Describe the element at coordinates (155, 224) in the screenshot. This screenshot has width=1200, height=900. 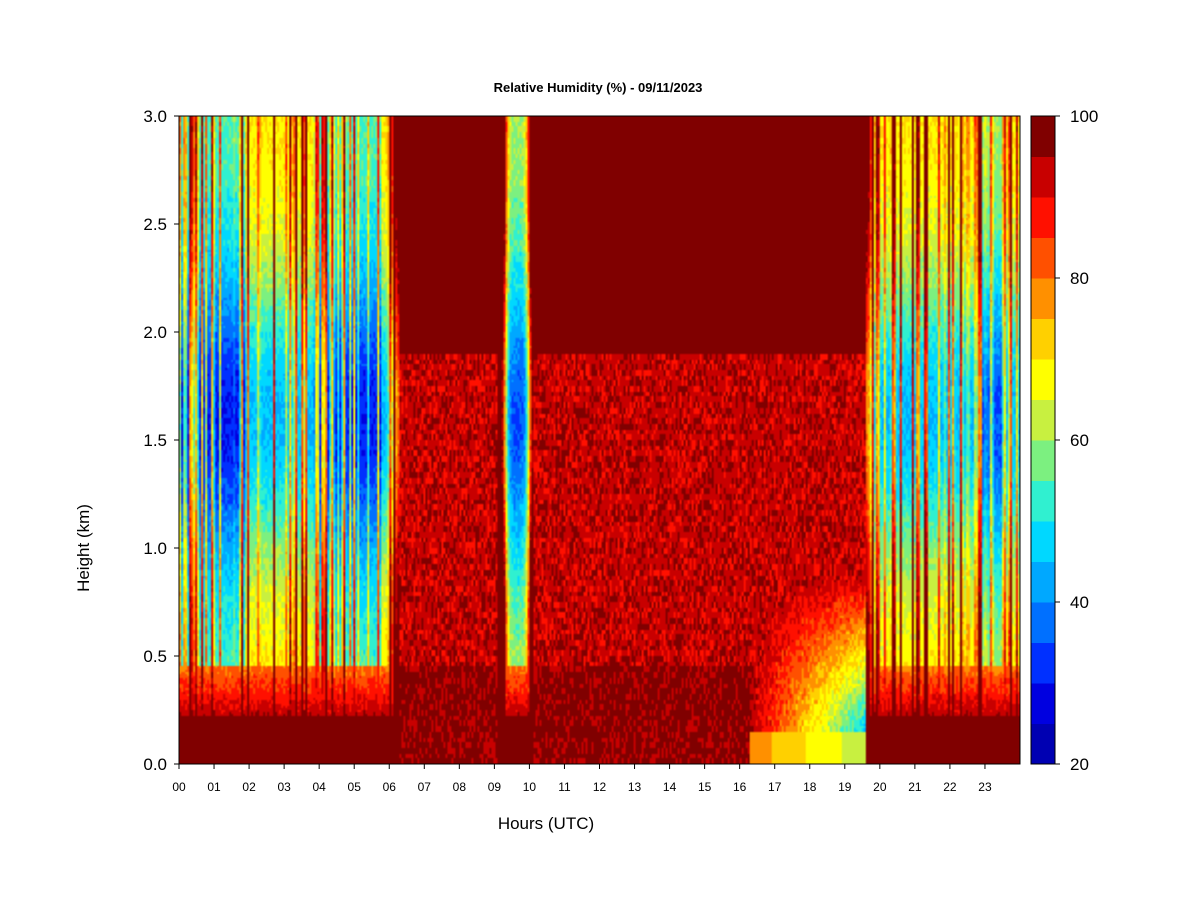
I see `y-tick-label: 2.5` at that location.